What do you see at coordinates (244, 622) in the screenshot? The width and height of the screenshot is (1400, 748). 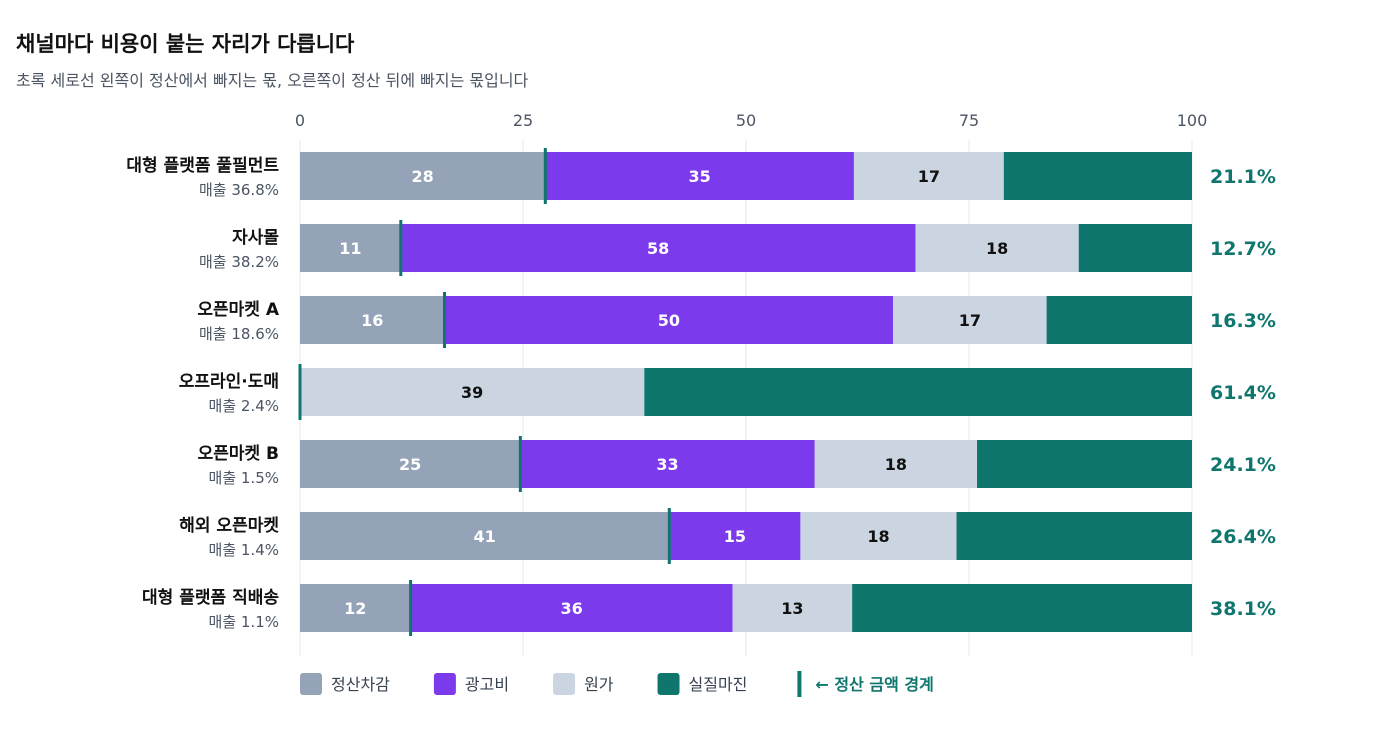 I see `revenue-share-label: 매출 1.1%` at bounding box center [244, 622].